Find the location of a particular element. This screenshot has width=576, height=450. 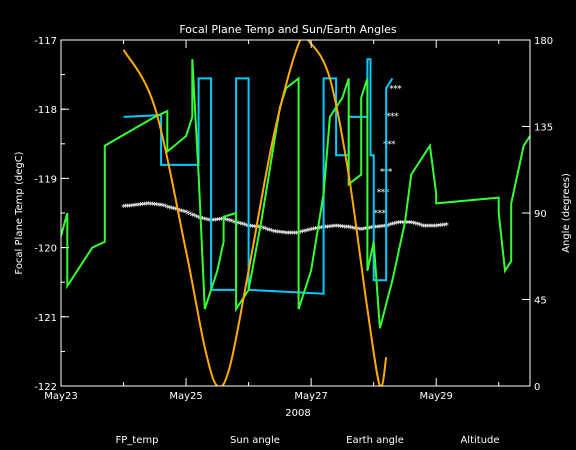

x-tick-label: May29 is located at coordinates (435, 396).